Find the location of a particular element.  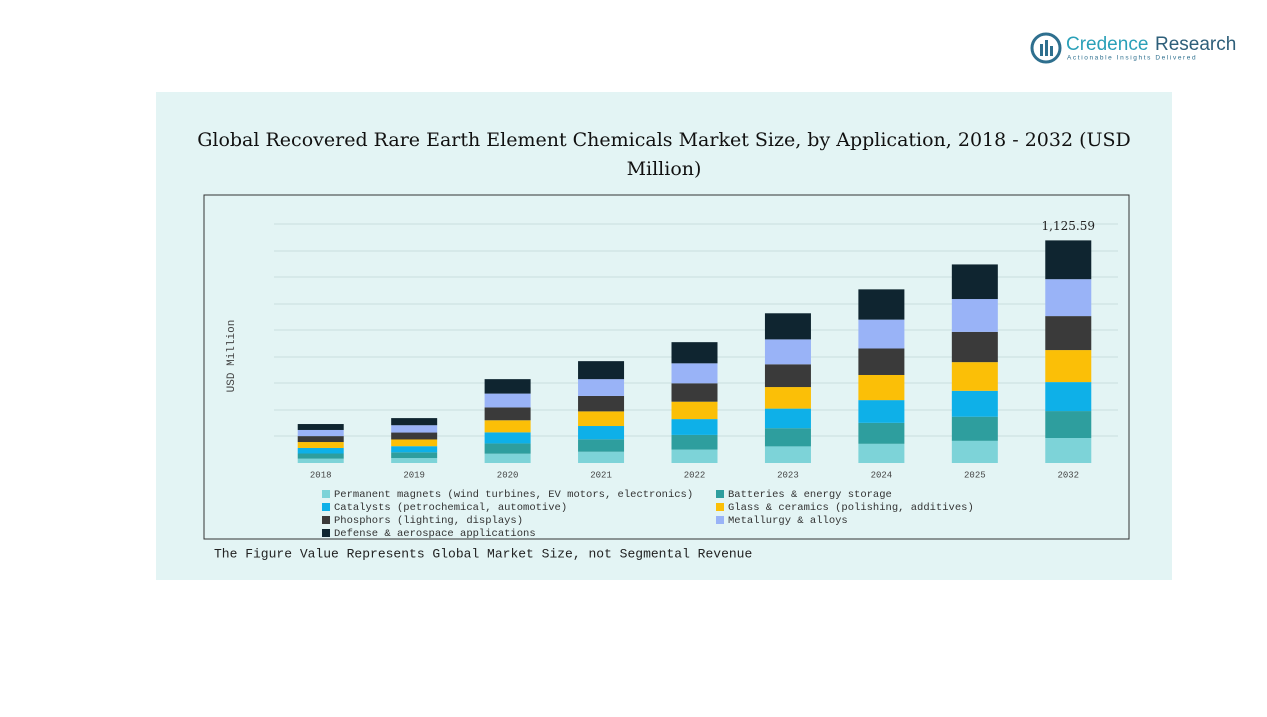

x-tick-label: 2019 is located at coordinates (414, 475).